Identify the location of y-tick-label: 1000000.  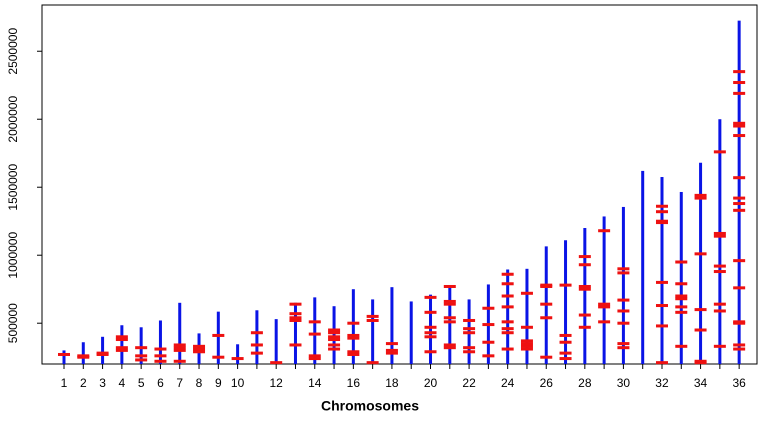
(13, 255).